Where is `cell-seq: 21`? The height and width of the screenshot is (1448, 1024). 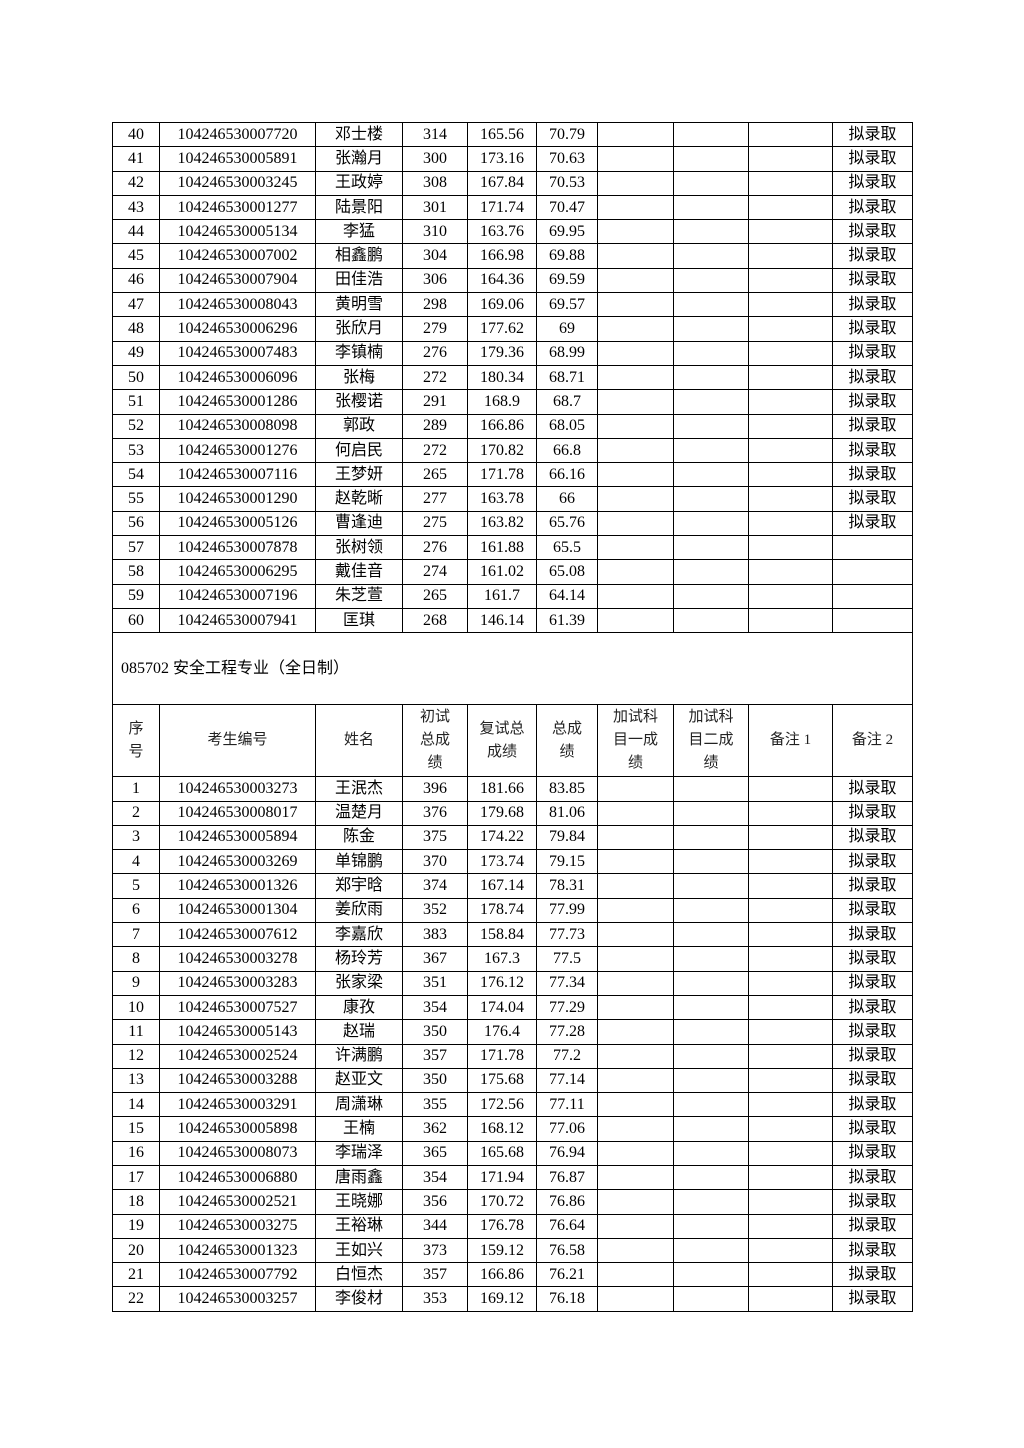
cell-seq: 21 is located at coordinates (136, 1275).